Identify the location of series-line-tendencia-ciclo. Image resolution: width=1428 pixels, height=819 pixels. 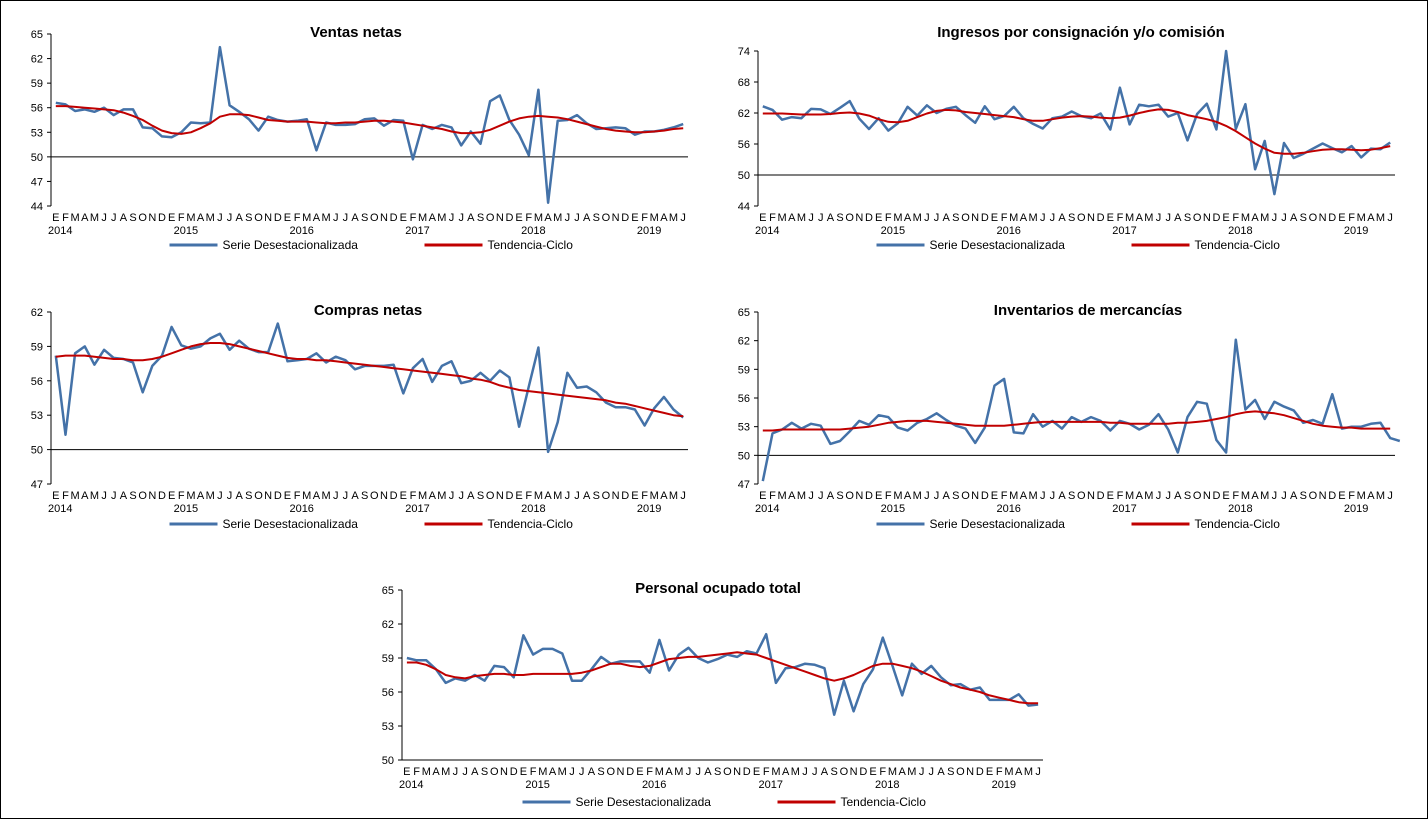
(369, 380).